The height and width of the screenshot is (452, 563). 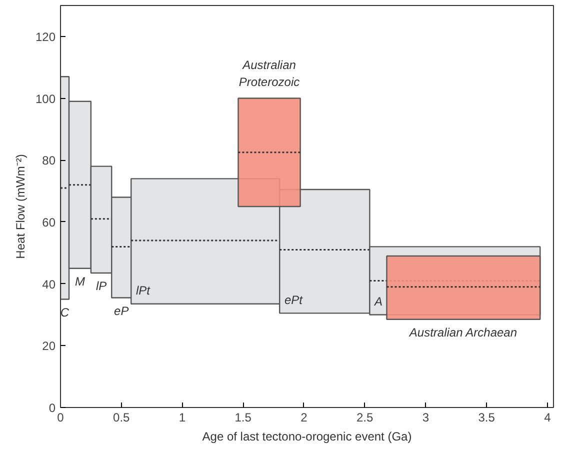 What do you see at coordinates (45, 37) in the screenshot?
I see `y-tick-label: 120` at bounding box center [45, 37].